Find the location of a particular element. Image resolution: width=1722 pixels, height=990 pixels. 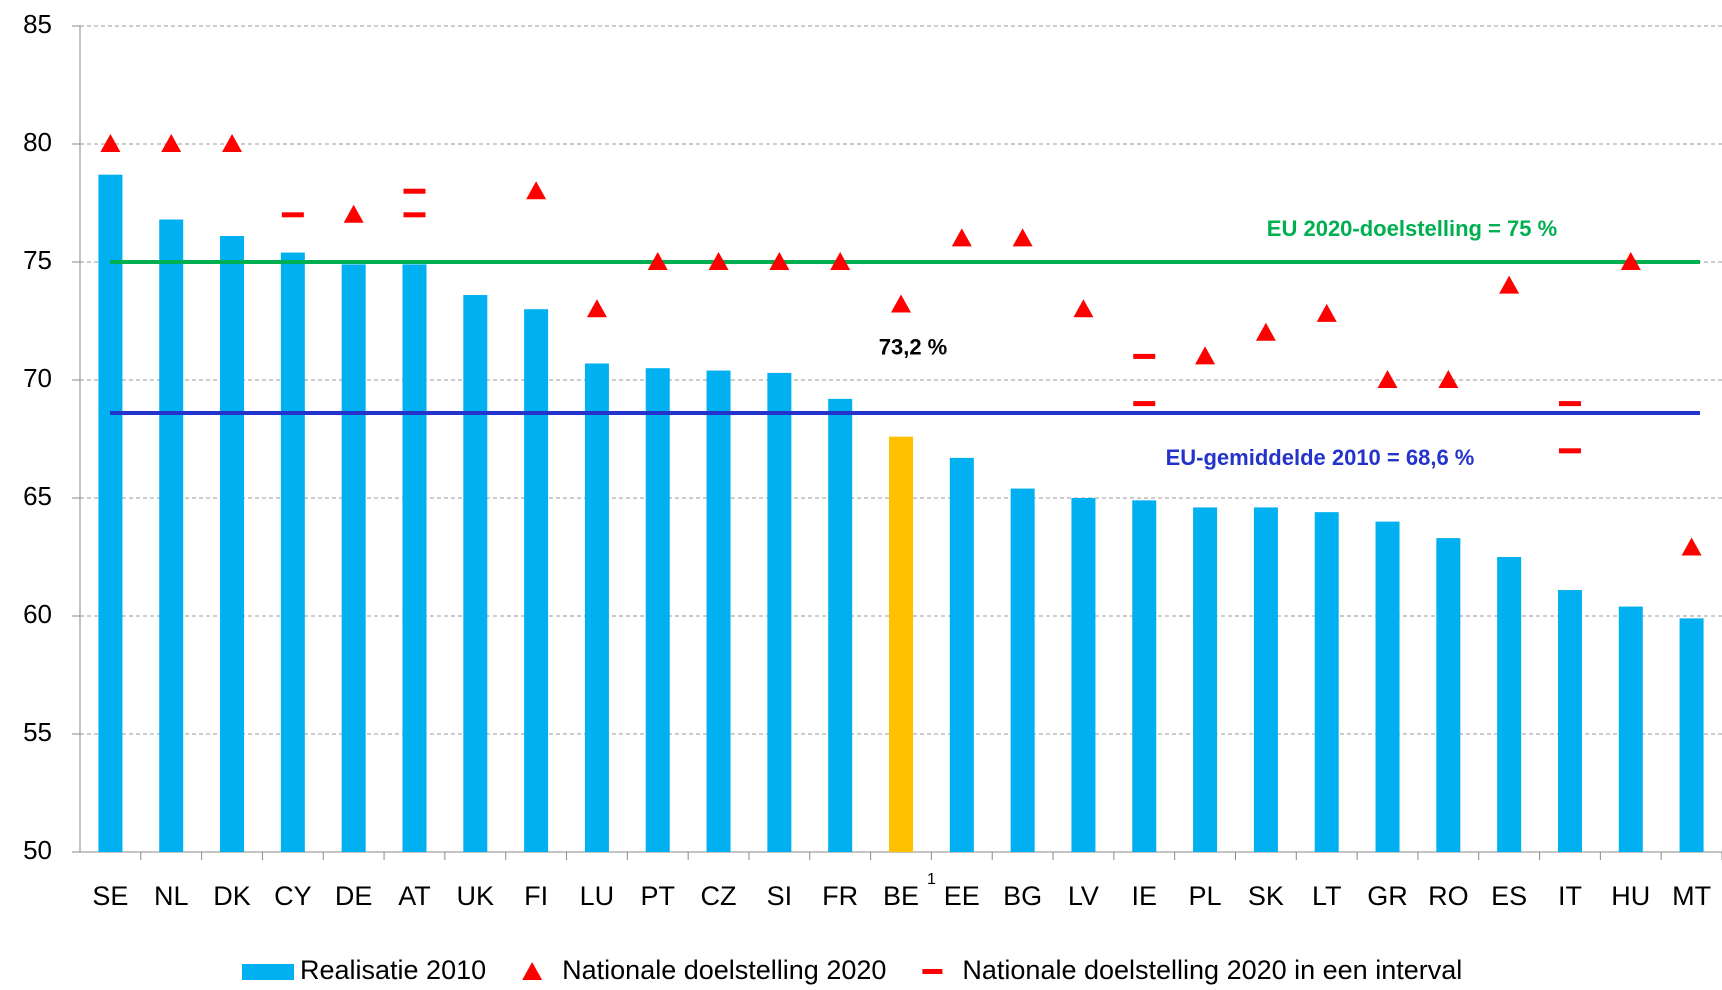

x-tick-label: ES is located at coordinates (1509, 896).